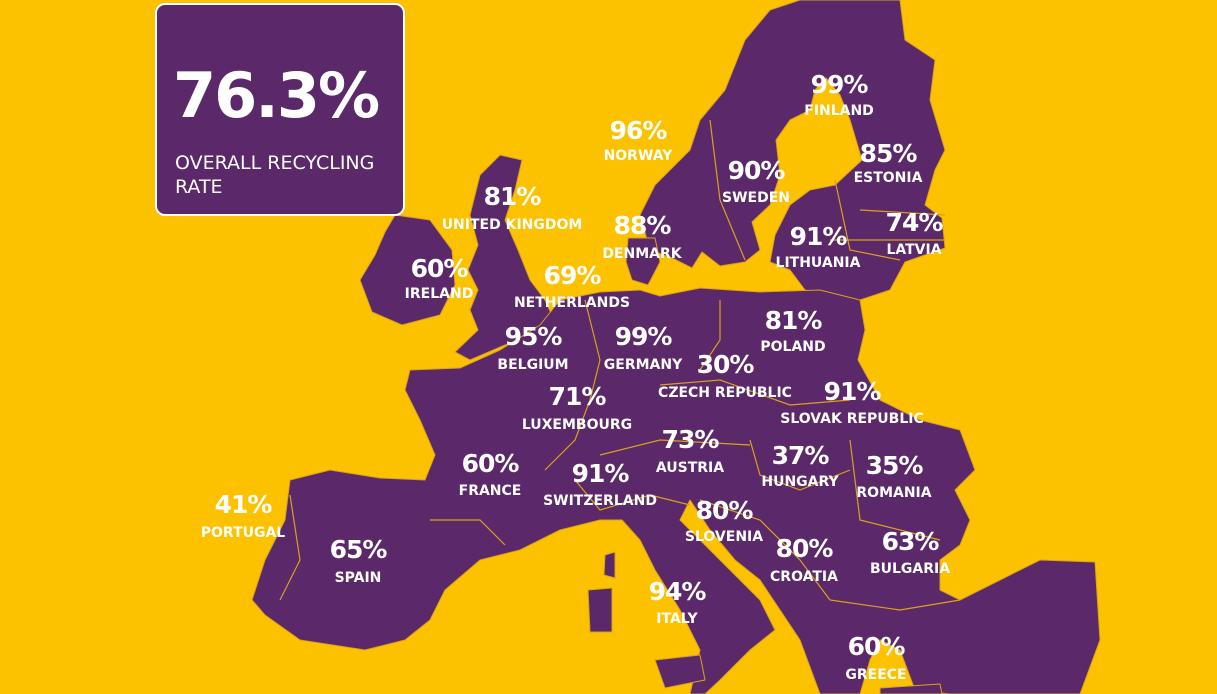  What do you see at coordinates (643, 225) in the screenshot?
I see `rate-denmark: 88%` at bounding box center [643, 225].